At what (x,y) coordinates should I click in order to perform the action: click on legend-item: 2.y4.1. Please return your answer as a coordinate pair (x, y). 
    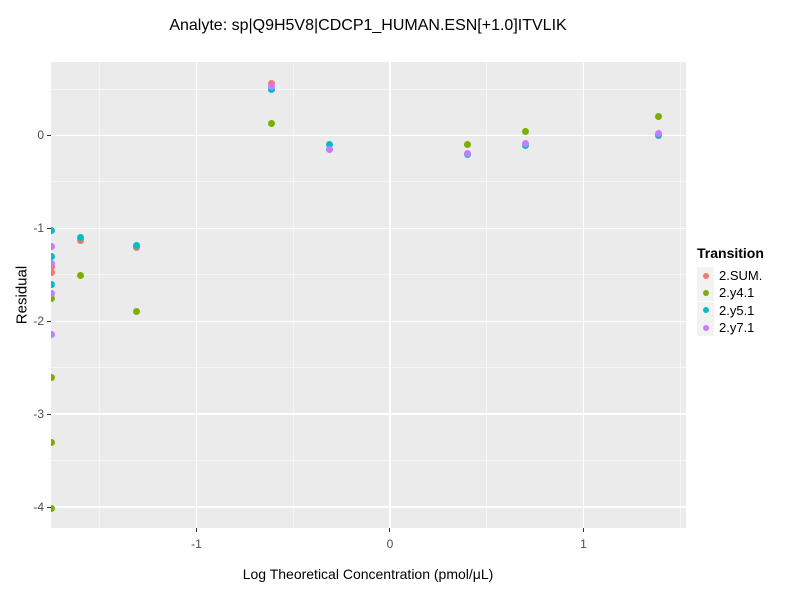
    Looking at the image, I should click on (730, 293).